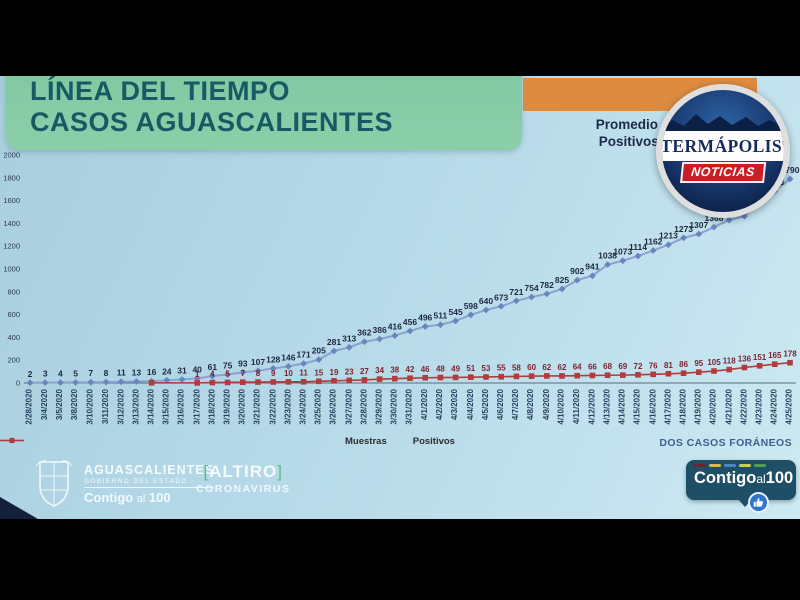 The height and width of the screenshot is (600, 800). What do you see at coordinates (516, 367) in the screenshot?
I see `data-label: 58` at bounding box center [516, 367].